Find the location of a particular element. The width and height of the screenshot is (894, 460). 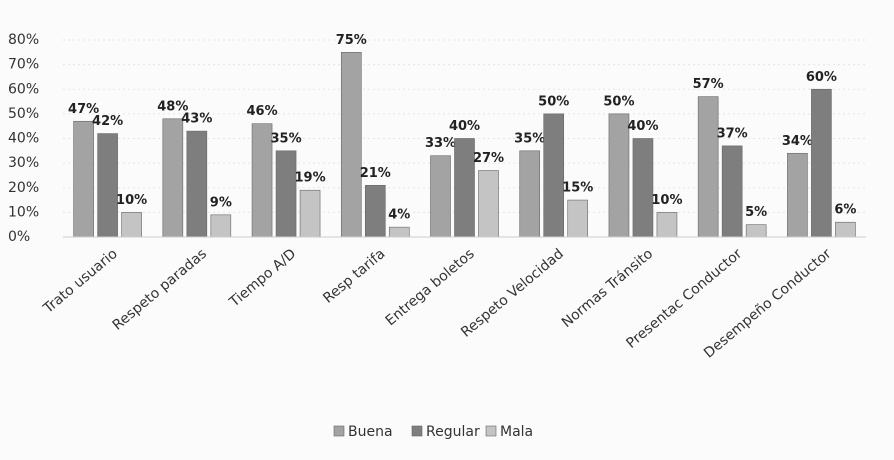

y-tick-label: 60% is located at coordinates (23, 89).